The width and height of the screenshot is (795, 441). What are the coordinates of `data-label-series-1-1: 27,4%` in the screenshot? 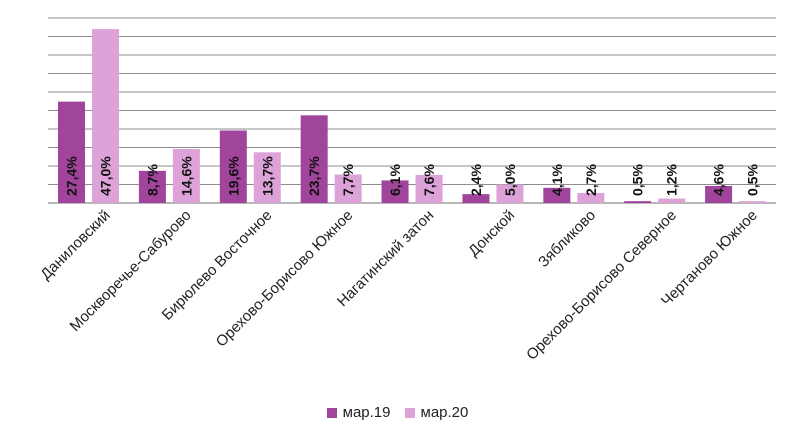 It's located at (72, 176).